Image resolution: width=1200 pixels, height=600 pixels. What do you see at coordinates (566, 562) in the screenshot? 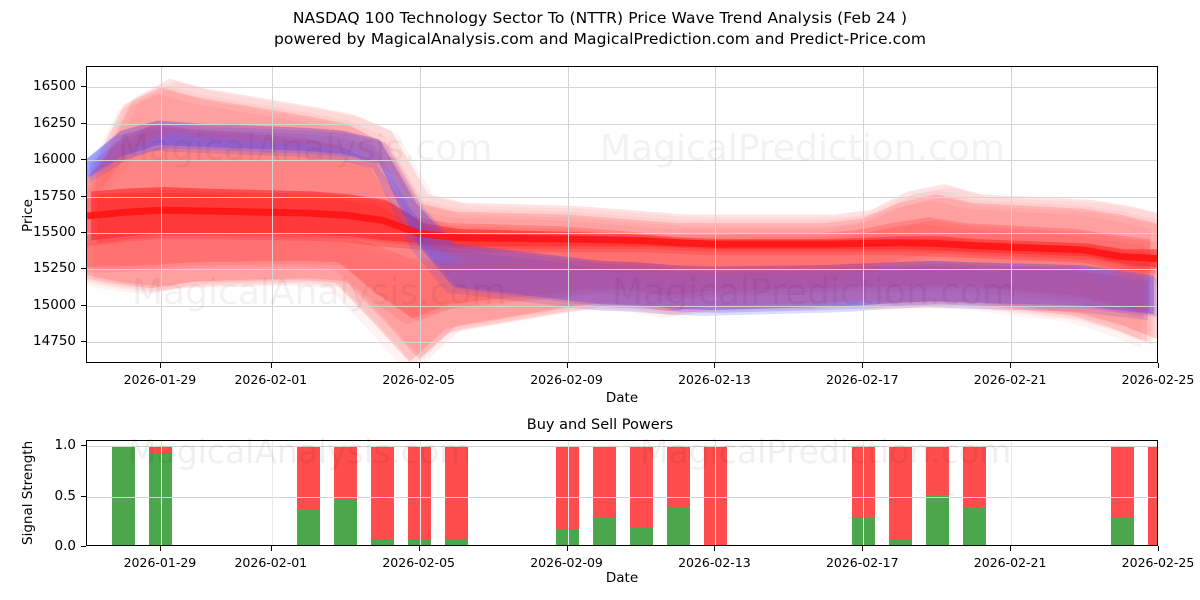
I see `signal-x-tick-label: 2026-02-09` at bounding box center [566, 562].